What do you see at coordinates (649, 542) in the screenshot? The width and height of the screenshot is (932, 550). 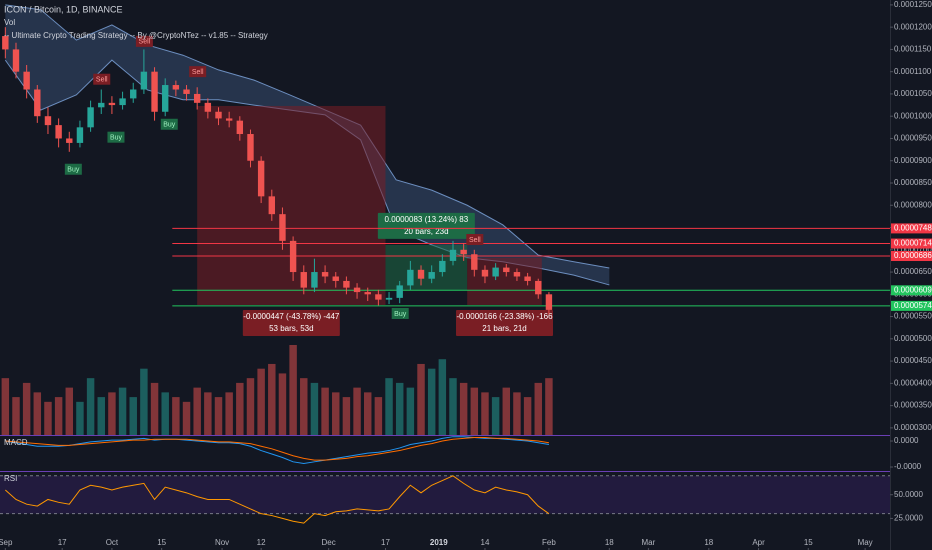 I see `x-tick-label: Mar` at bounding box center [649, 542].